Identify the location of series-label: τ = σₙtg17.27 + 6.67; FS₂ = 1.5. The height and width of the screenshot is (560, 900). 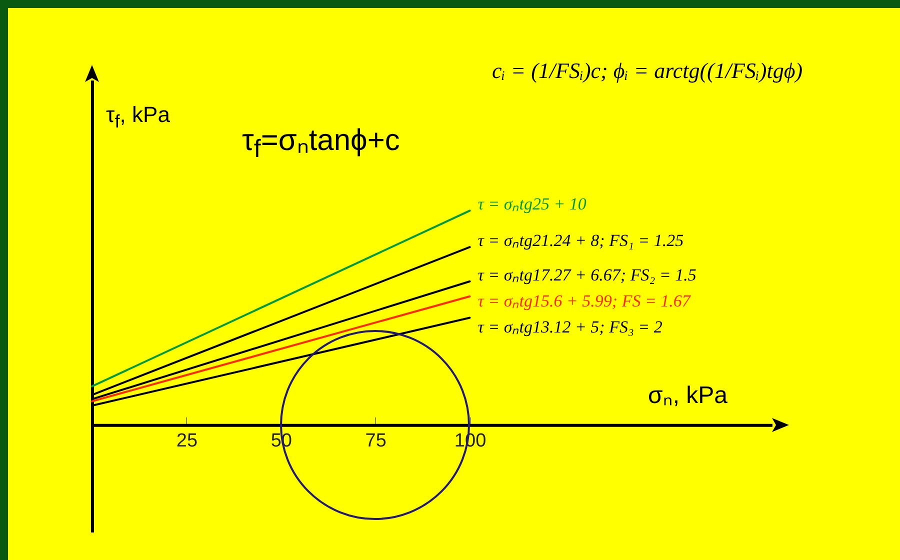
(587, 274).